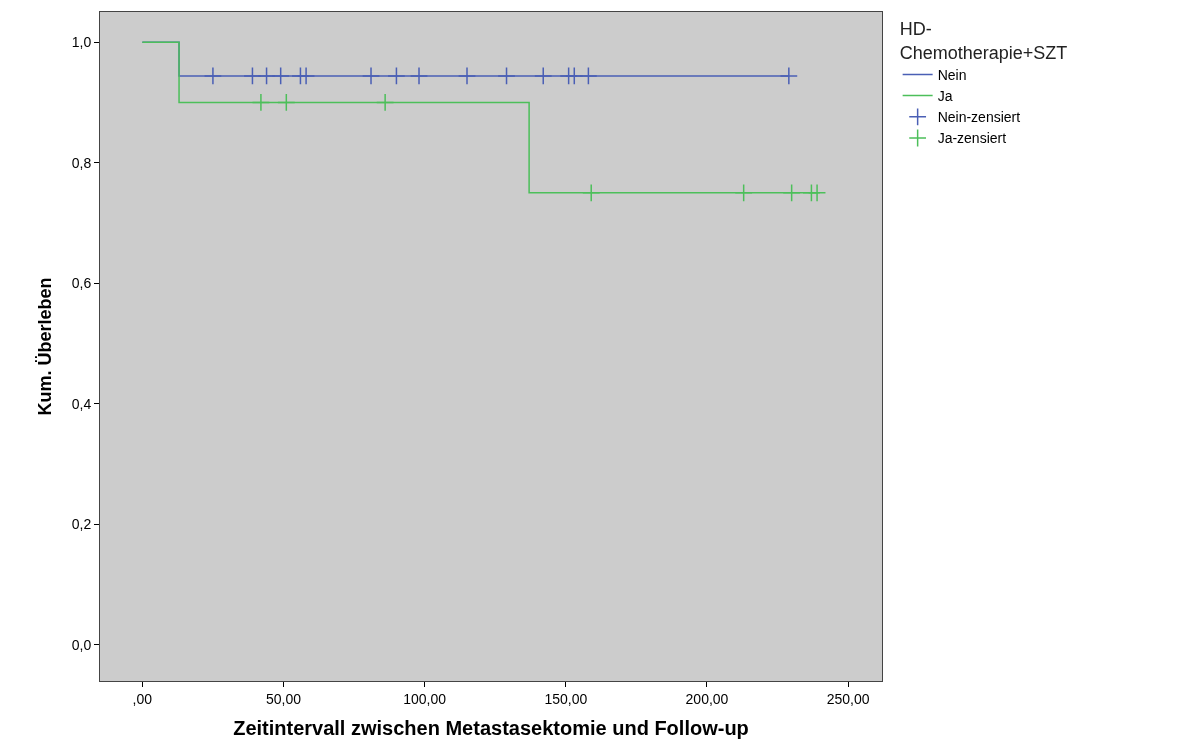  What do you see at coordinates (283, 698) in the screenshot?
I see `x-tick-label: 50,00` at bounding box center [283, 698].